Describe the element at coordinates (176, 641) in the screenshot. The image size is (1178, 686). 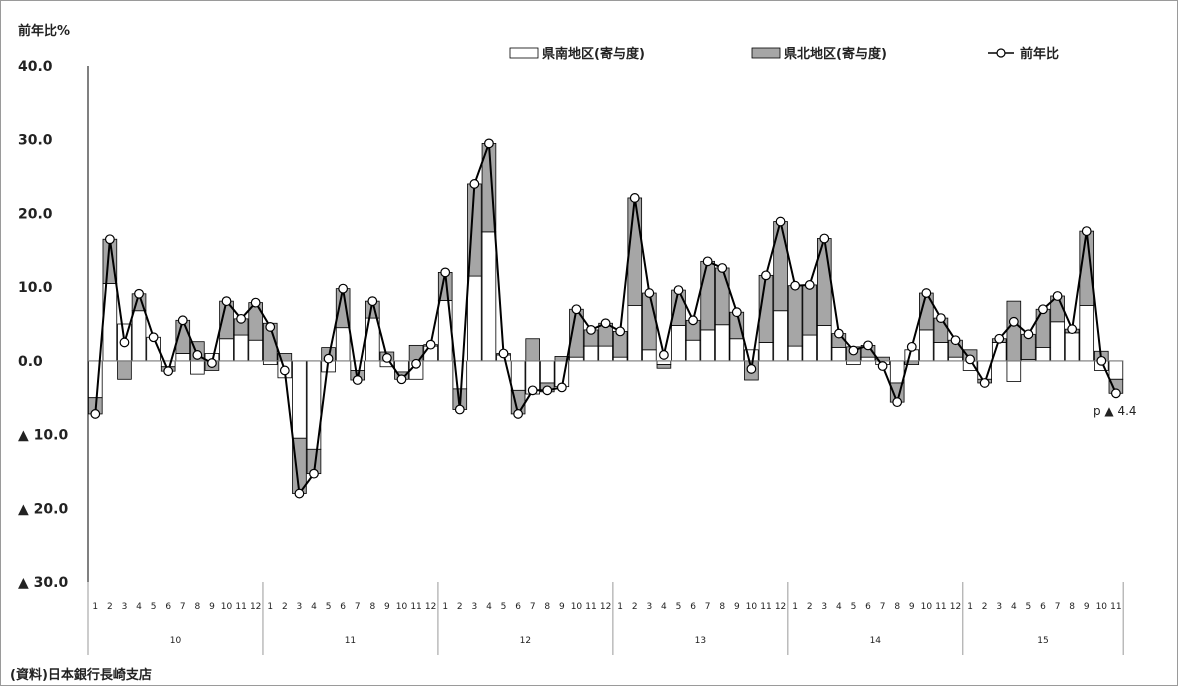
I see `year-tick-label: 10` at that location.